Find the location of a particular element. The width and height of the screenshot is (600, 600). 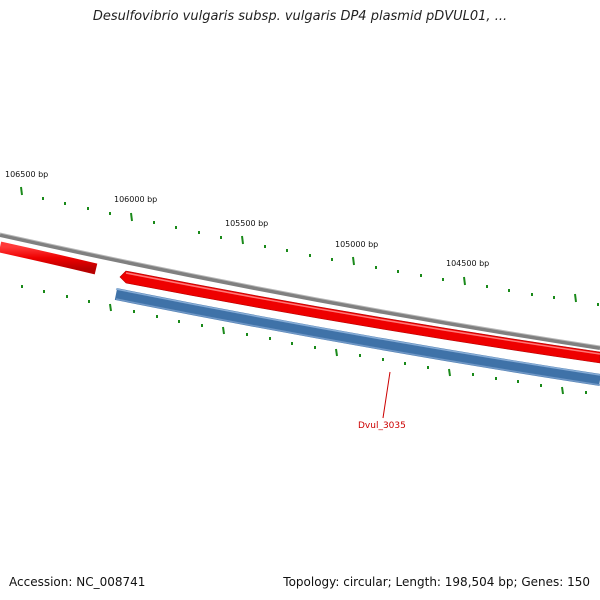

forward-gene-arrow is located at coordinates (359, 317).